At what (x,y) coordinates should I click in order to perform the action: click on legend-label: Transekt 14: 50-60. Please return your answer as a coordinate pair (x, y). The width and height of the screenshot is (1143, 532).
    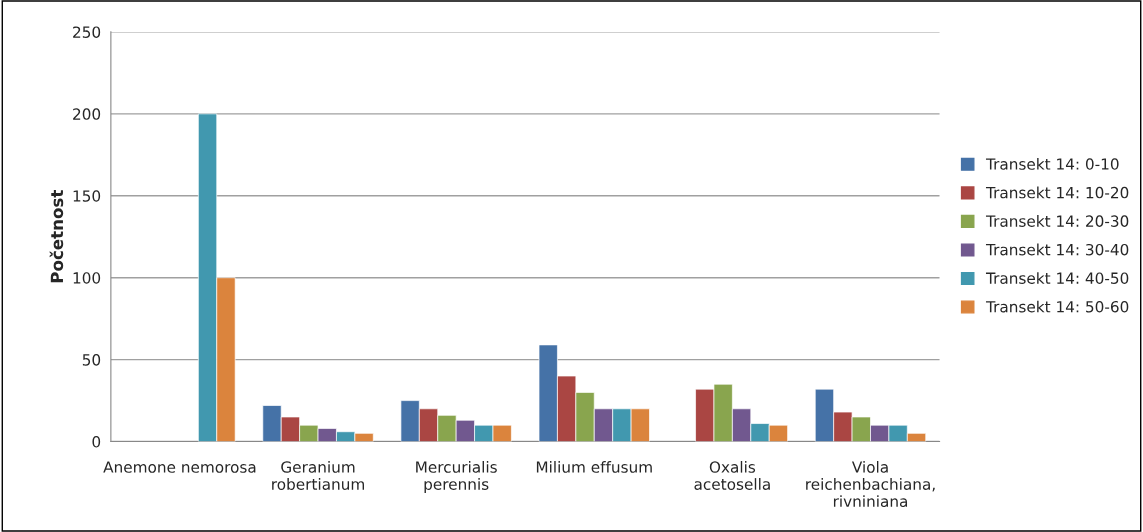
    Looking at the image, I should click on (1057, 306).